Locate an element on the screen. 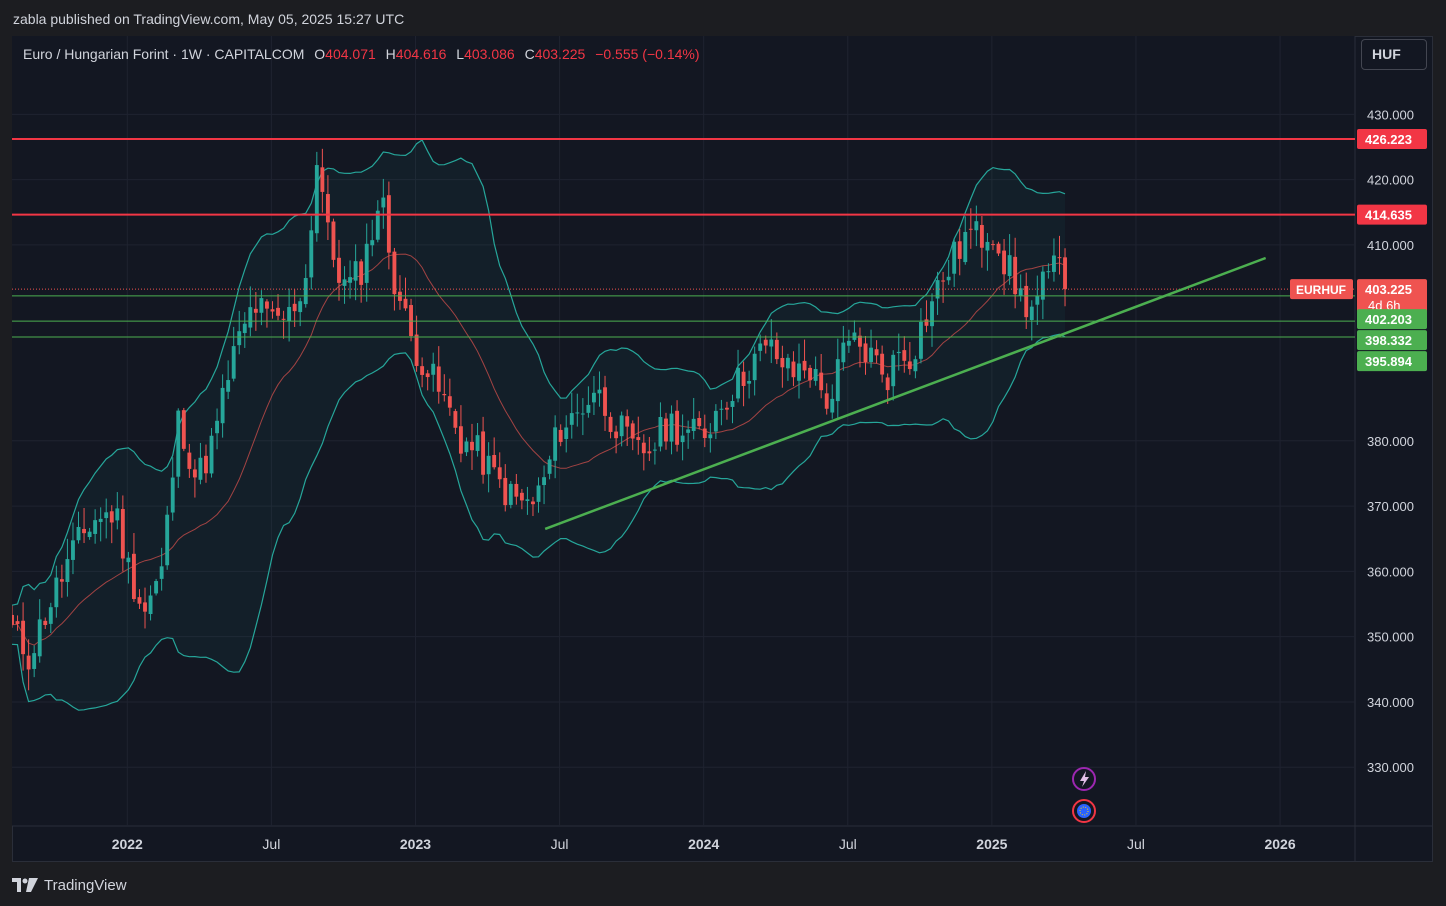  x-tick-label: 2022 is located at coordinates (127, 844).